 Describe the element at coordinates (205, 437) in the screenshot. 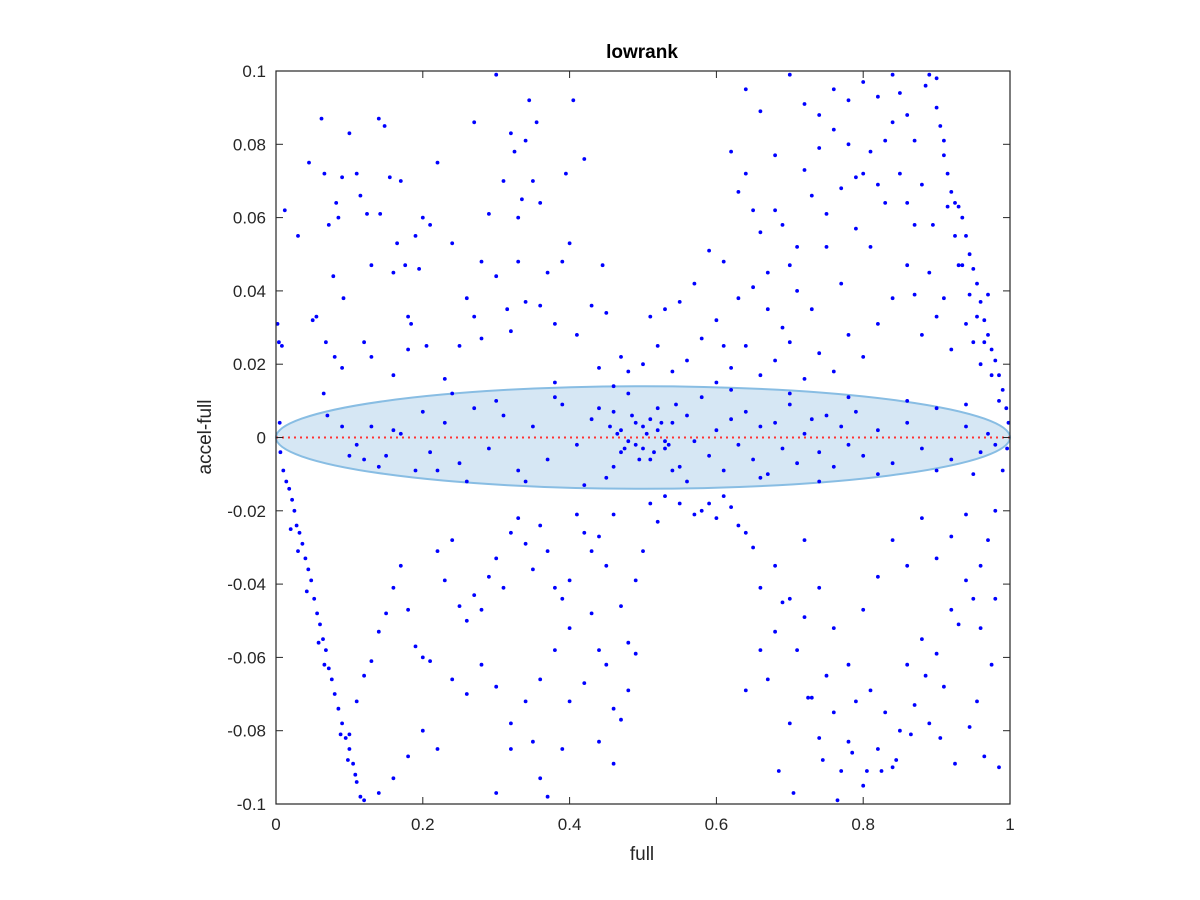

I see `y-axis-label: accel-full` at that location.